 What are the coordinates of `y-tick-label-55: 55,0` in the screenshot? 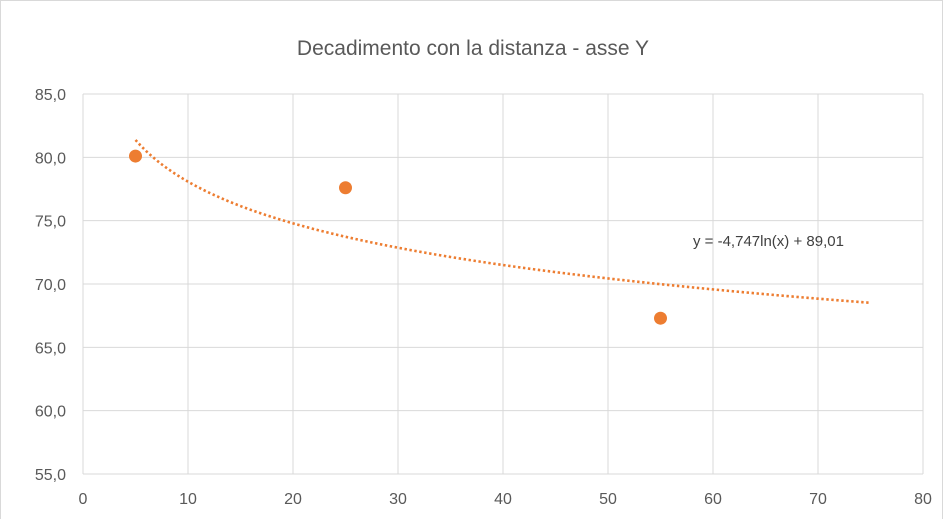 It's located at (50, 475).